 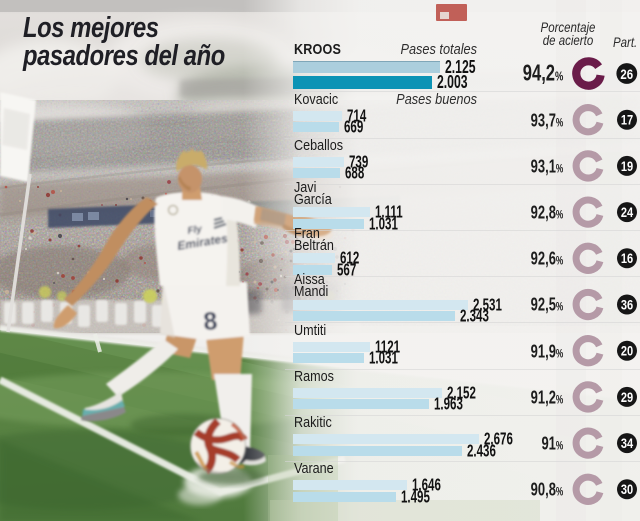 I want to click on svg-text: 34, so click(x=627, y=443).